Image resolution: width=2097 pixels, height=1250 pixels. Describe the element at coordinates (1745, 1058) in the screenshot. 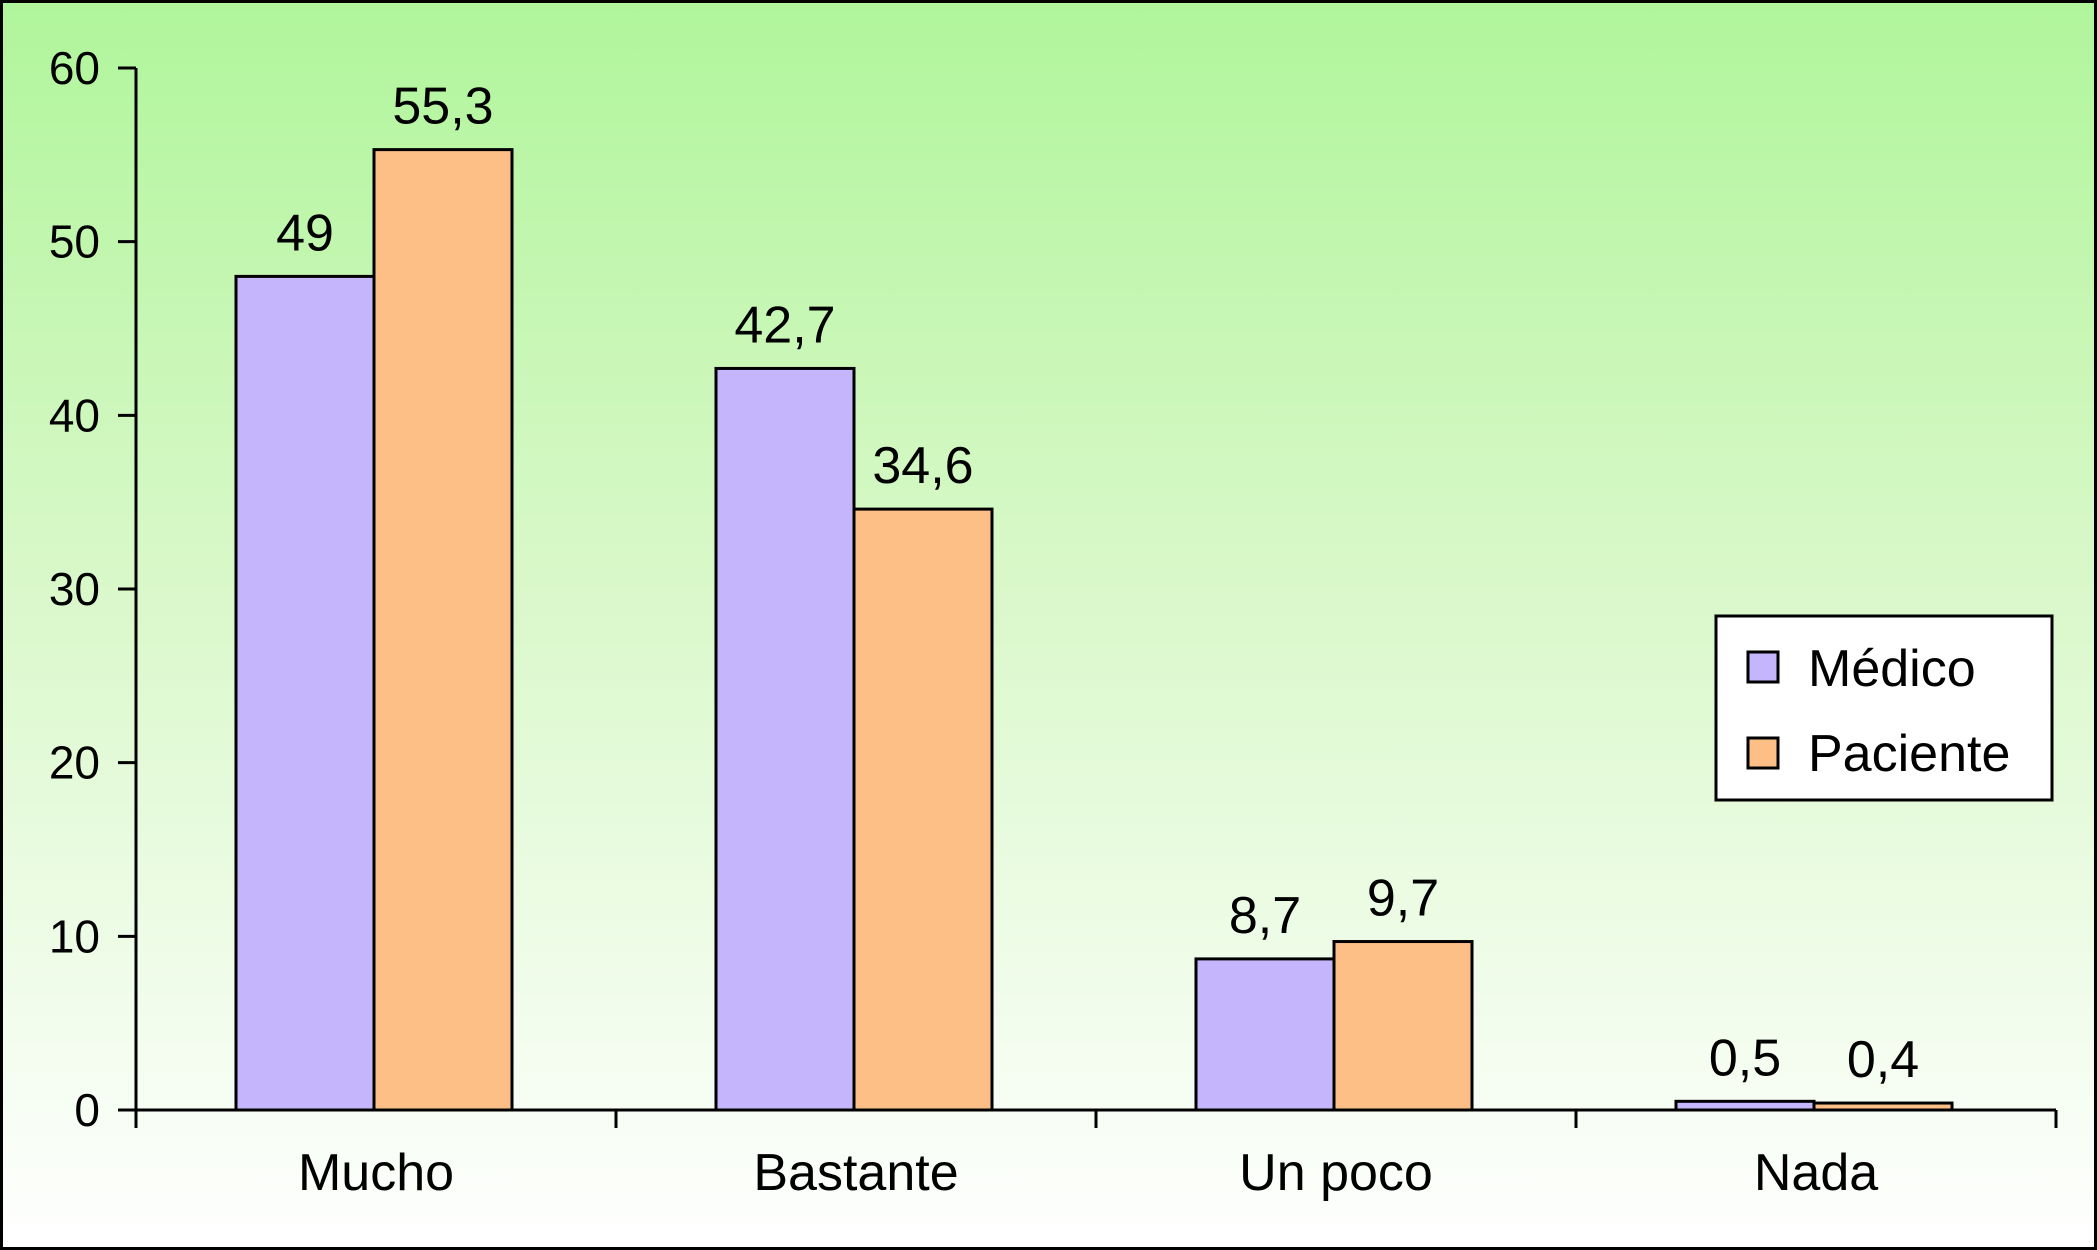

I see `data-label-medico-nada: 0,5` at that location.